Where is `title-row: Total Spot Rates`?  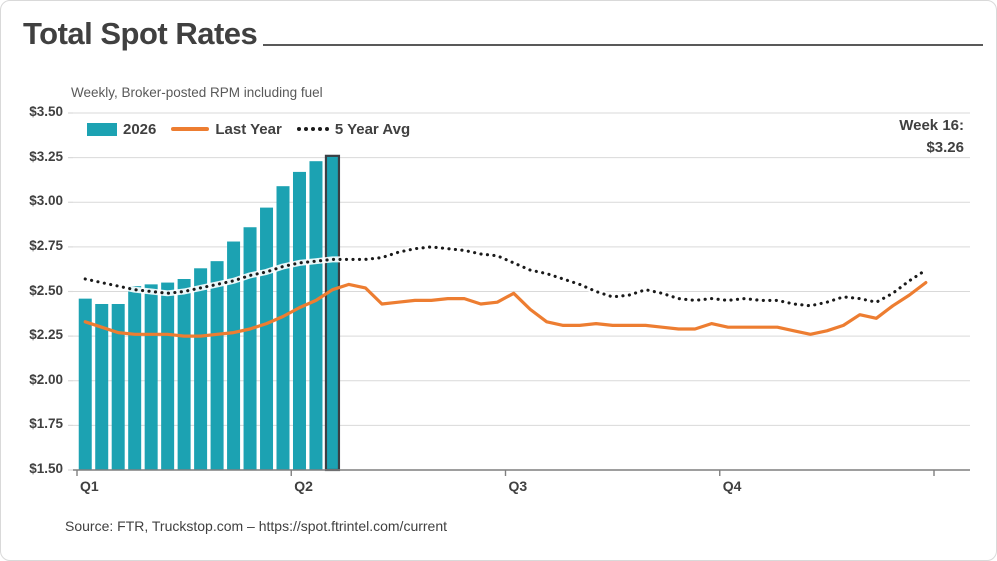 title-row: Total Spot Rates is located at coordinates (503, 33).